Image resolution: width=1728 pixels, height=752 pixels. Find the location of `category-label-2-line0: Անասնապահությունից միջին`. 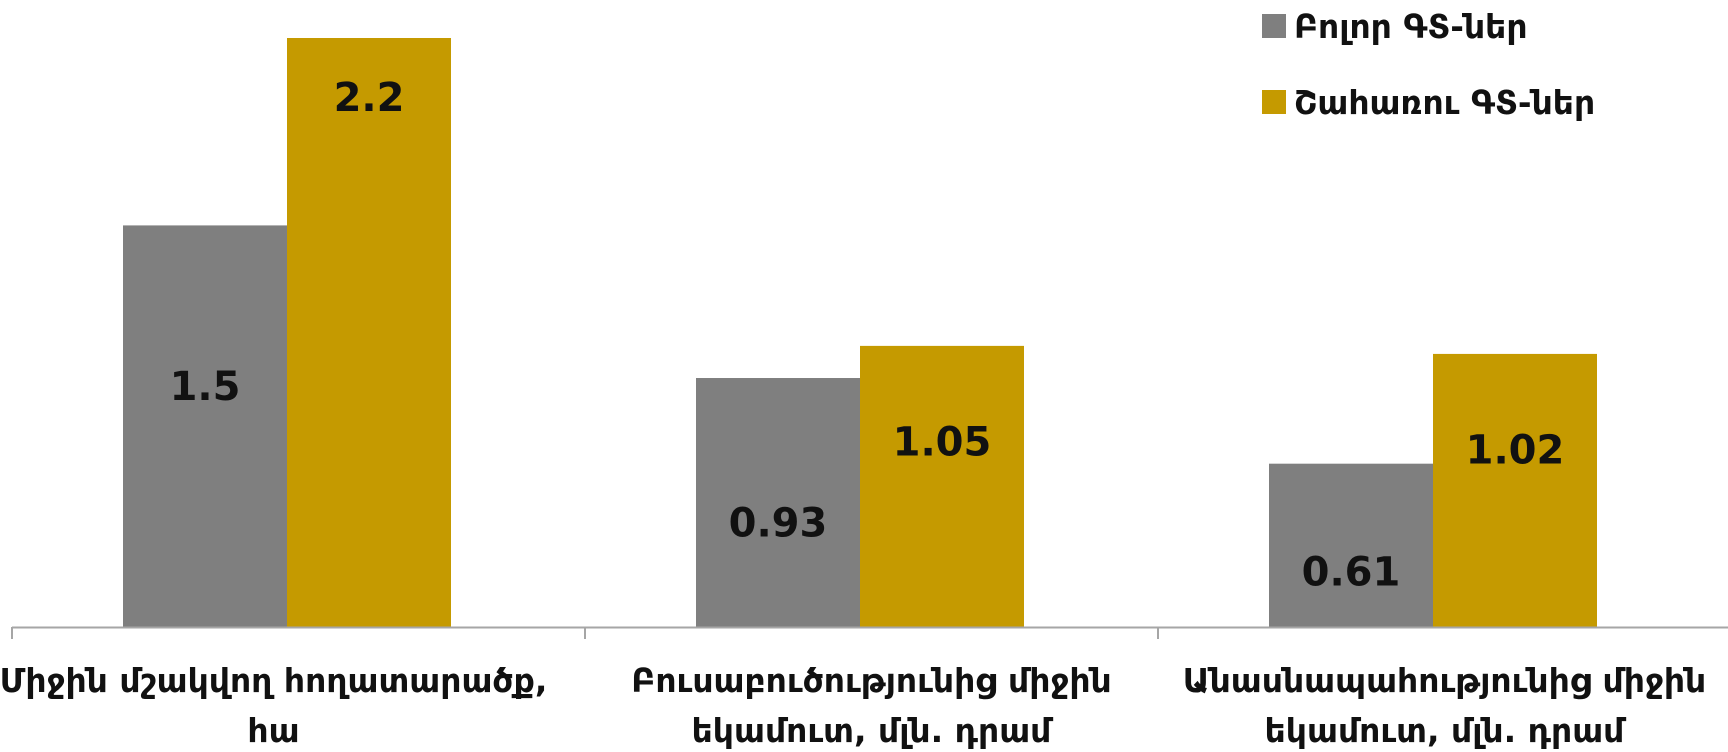

category-label-2-line0: Անասնապահությունից միջին is located at coordinates (1445, 680).